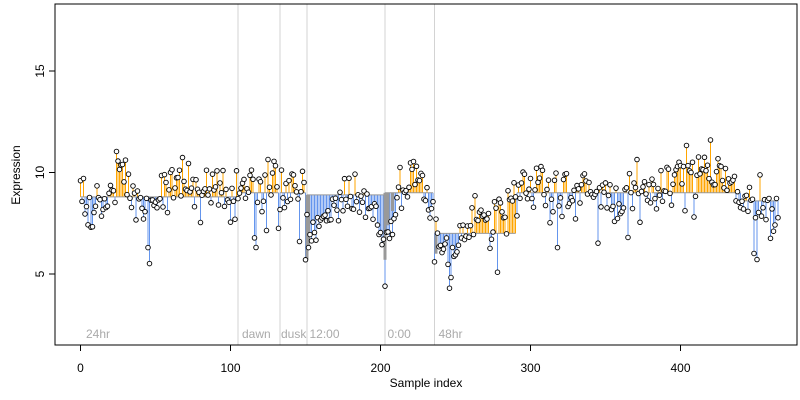  Describe the element at coordinates (80, 368) in the screenshot. I see `x-tick-label: 0` at that location.